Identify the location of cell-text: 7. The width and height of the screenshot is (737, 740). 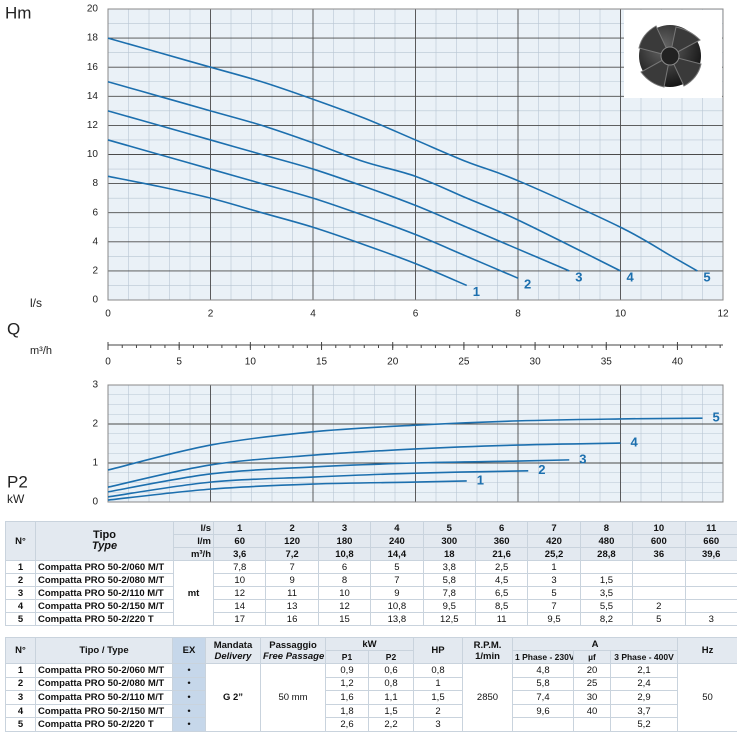
(292, 567).